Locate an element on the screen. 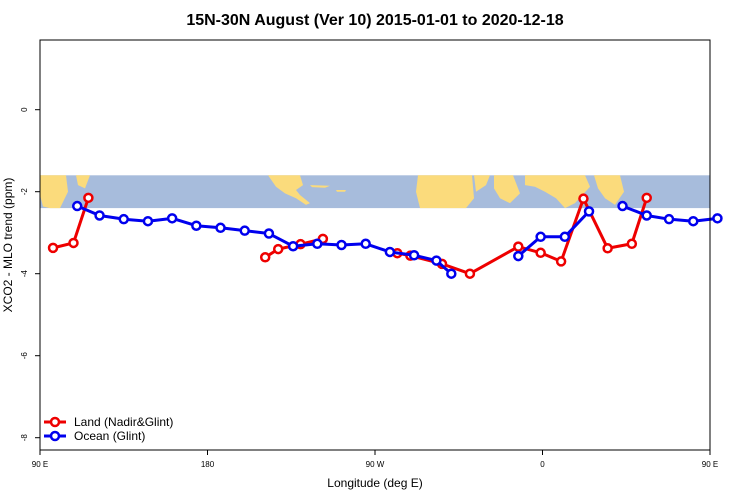 This screenshot has width=750, height=500. y-tick-label-3: -6 is located at coordinates (24, 356).